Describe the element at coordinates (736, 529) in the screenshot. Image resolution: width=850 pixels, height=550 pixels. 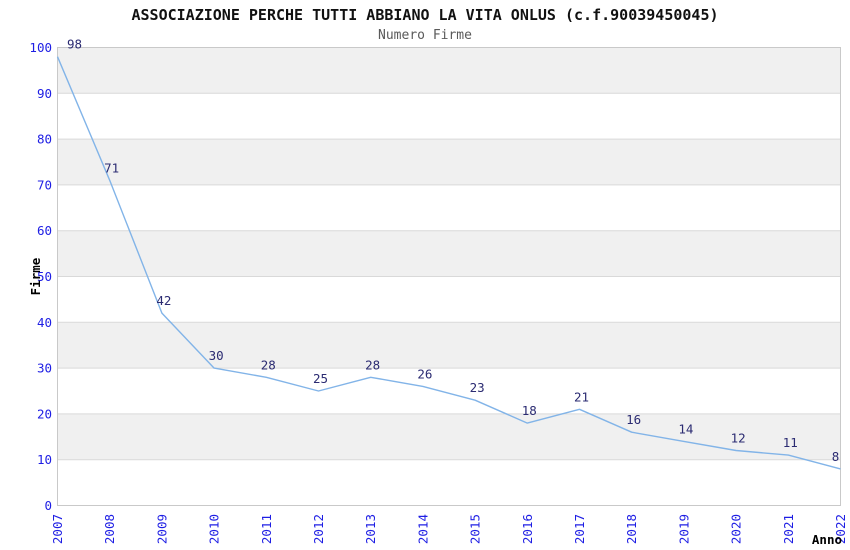
I see `x-tick-label: 2020` at that location.